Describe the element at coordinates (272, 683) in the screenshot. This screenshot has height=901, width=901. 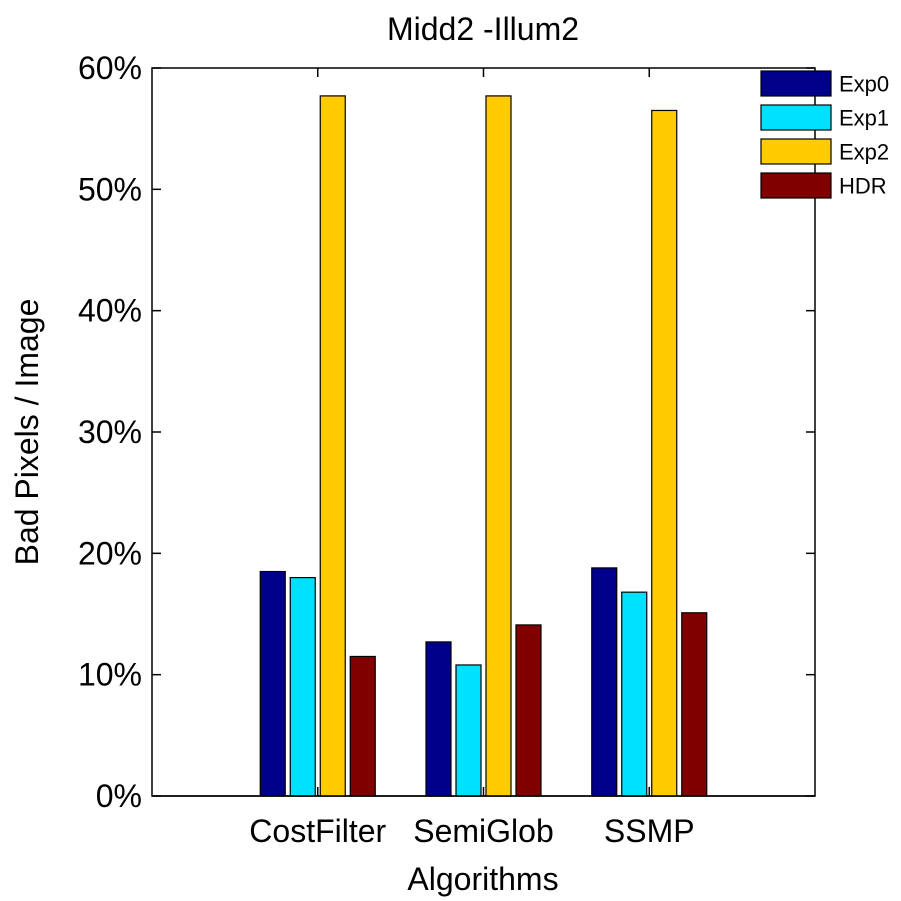
I see `bar-exp0-costfilter` at that location.